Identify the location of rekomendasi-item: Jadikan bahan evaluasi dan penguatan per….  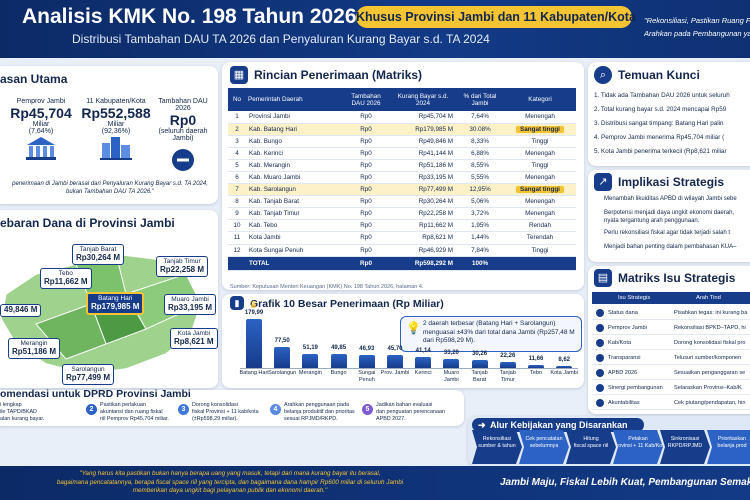
(410, 412).